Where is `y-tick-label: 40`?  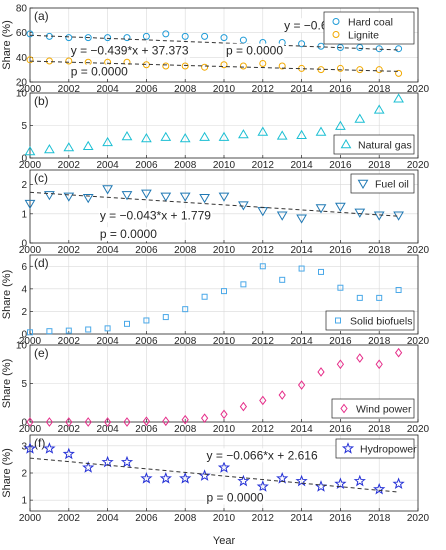 y-tick-label: 40 is located at coordinates (22, 58).